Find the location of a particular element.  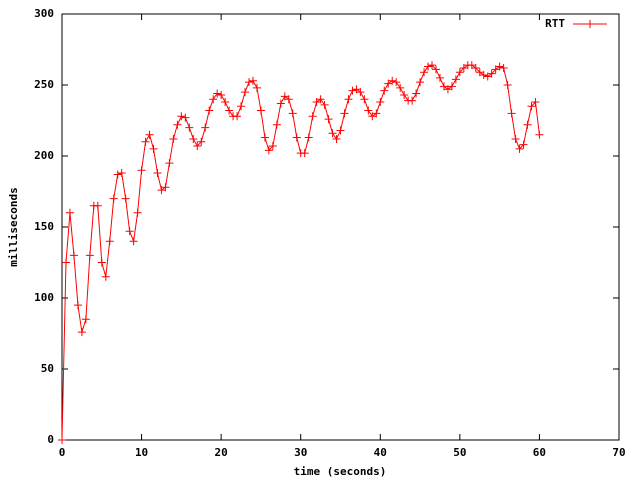

x-tick-label: 0 is located at coordinates (62, 452).